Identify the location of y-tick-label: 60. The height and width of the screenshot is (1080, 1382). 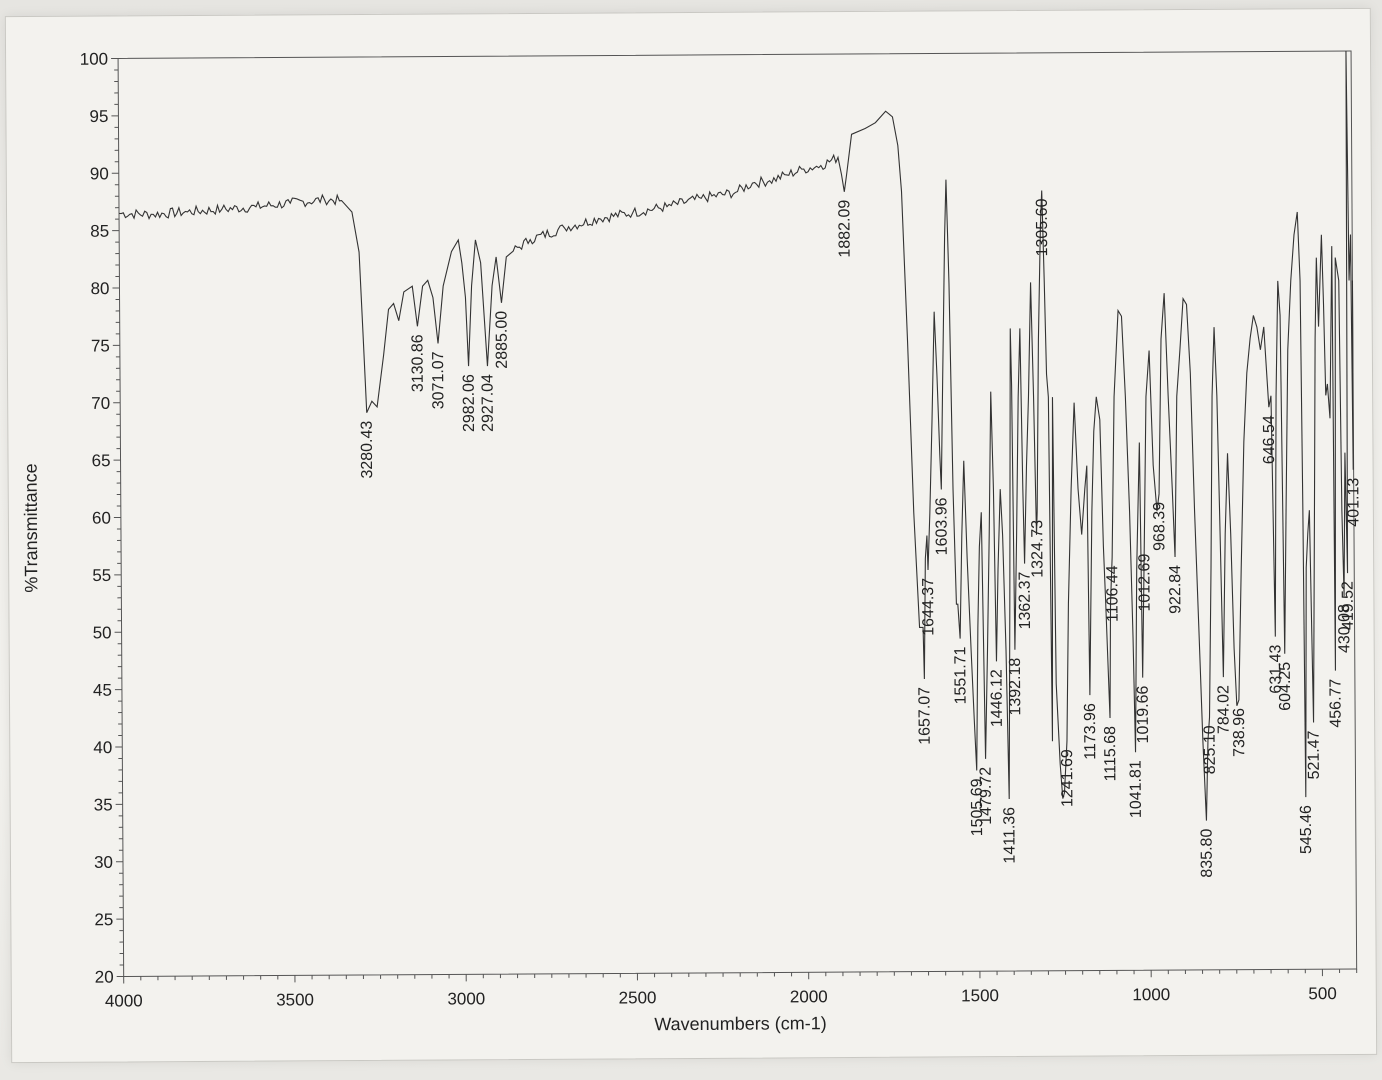
(101, 518).